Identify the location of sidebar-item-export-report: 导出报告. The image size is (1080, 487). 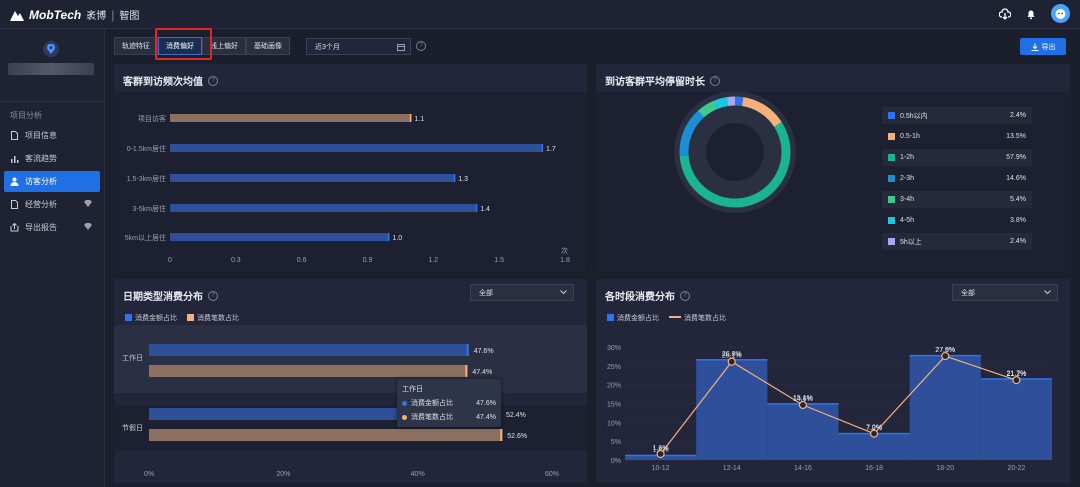
(52, 227).